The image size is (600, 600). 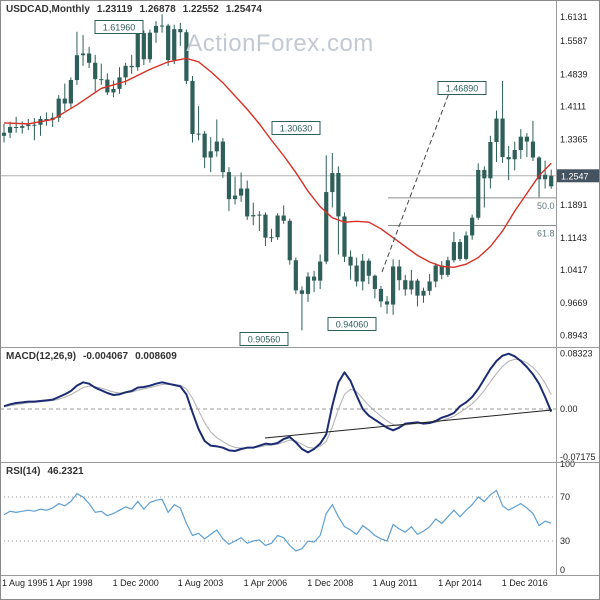 What do you see at coordinates (408, 424) in the screenshot?
I see `macd-trendline` at bounding box center [408, 424].